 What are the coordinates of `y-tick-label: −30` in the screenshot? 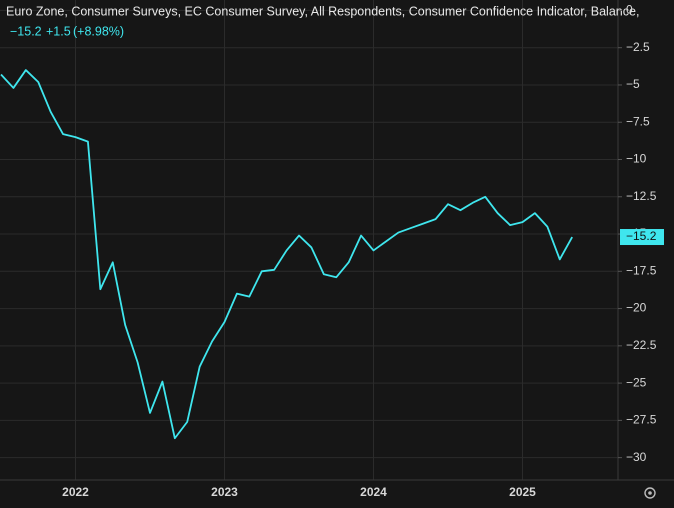 It's located at (636, 457).